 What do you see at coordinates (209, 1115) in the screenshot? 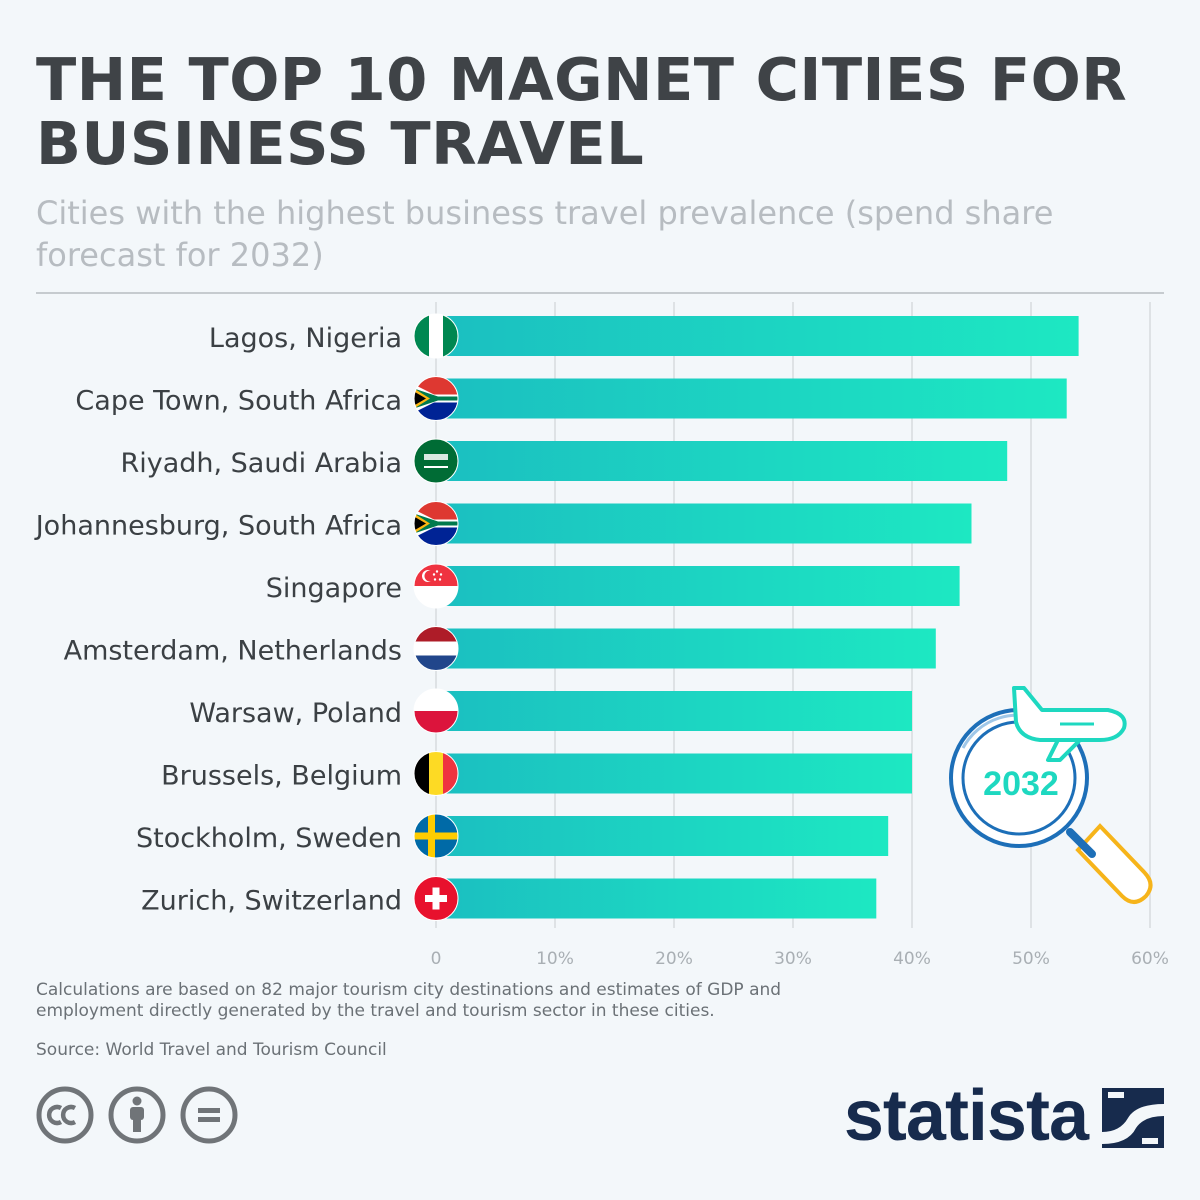
I see `no-derivatives-icon` at bounding box center [209, 1115].